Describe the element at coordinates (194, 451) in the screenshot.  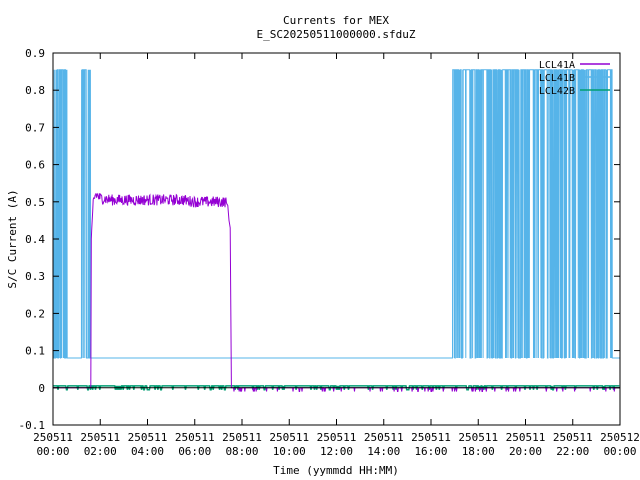
I see `x-tick-label: 06:00` at that location.